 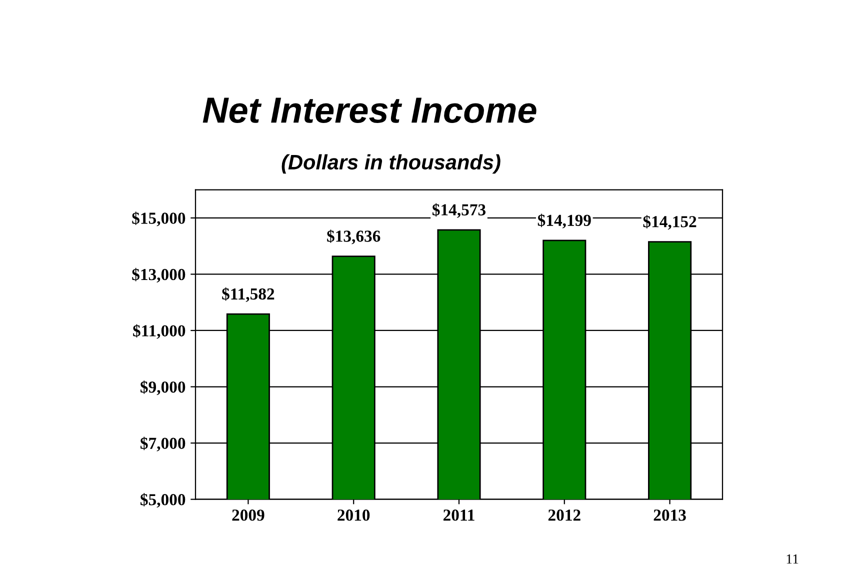 What do you see at coordinates (159, 331) in the screenshot?
I see `y-tick-label: $11,000` at bounding box center [159, 331].